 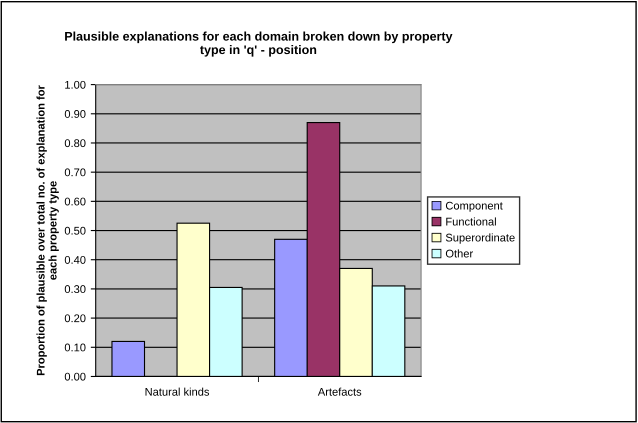 What do you see at coordinates (75, 318) in the screenshot?
I see `y-tick-label: 0.20` at bounding box center [75, 318].